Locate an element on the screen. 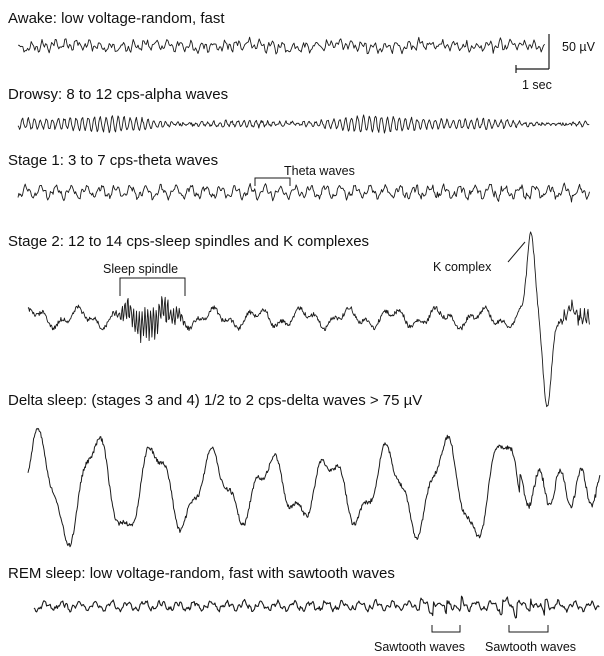 The height and width of the screenshot is (656, 604). scale-bar-time-label: 1 sec is located at coordinates (537, 85).